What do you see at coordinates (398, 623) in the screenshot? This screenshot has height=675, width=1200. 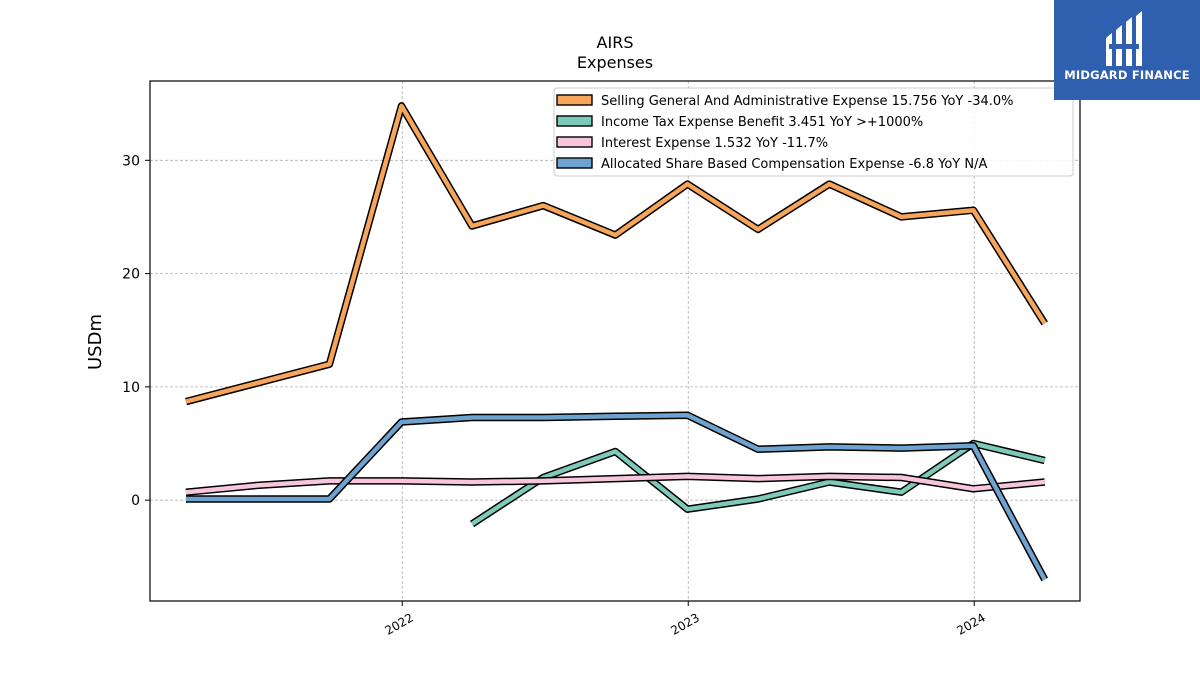 I see `x-tick-label: 2022` at bounding box center [398, 623].